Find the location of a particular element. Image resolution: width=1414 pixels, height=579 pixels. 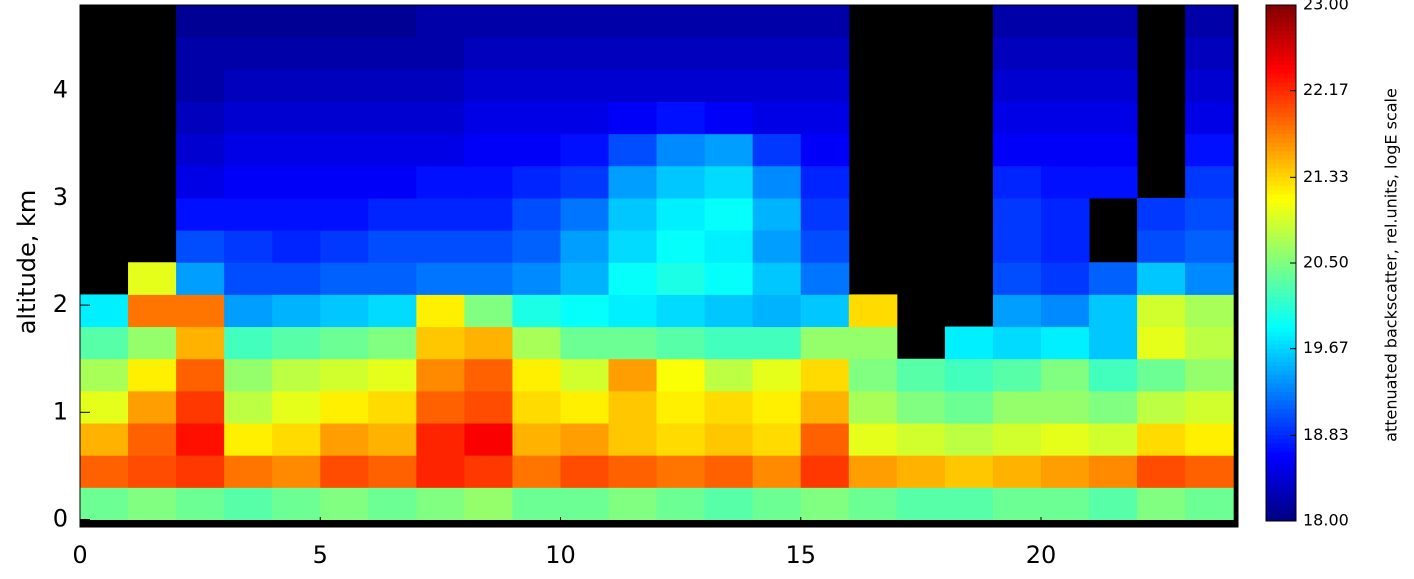

colorbar-tick-label: 18.00 is located at coordinates (1326, 520).